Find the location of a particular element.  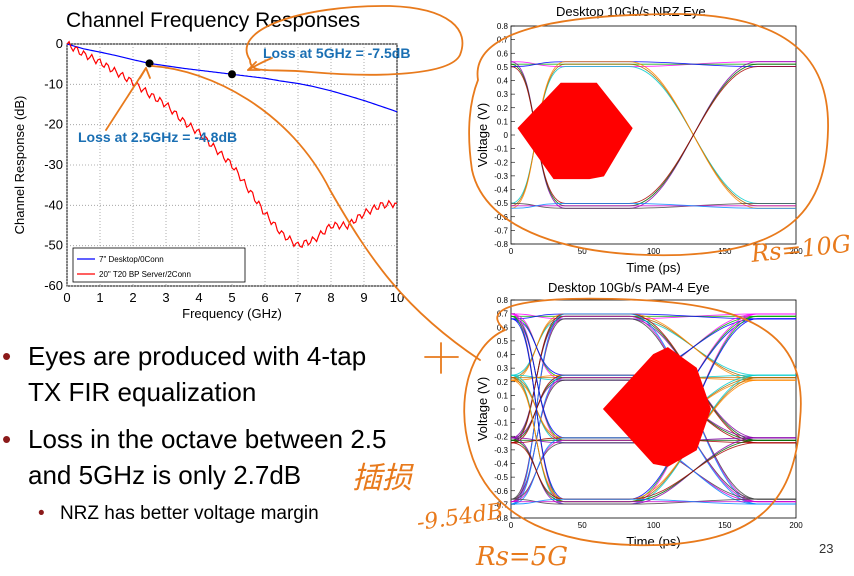

x-tick-label: 9 is located at coordinates (363, 297).